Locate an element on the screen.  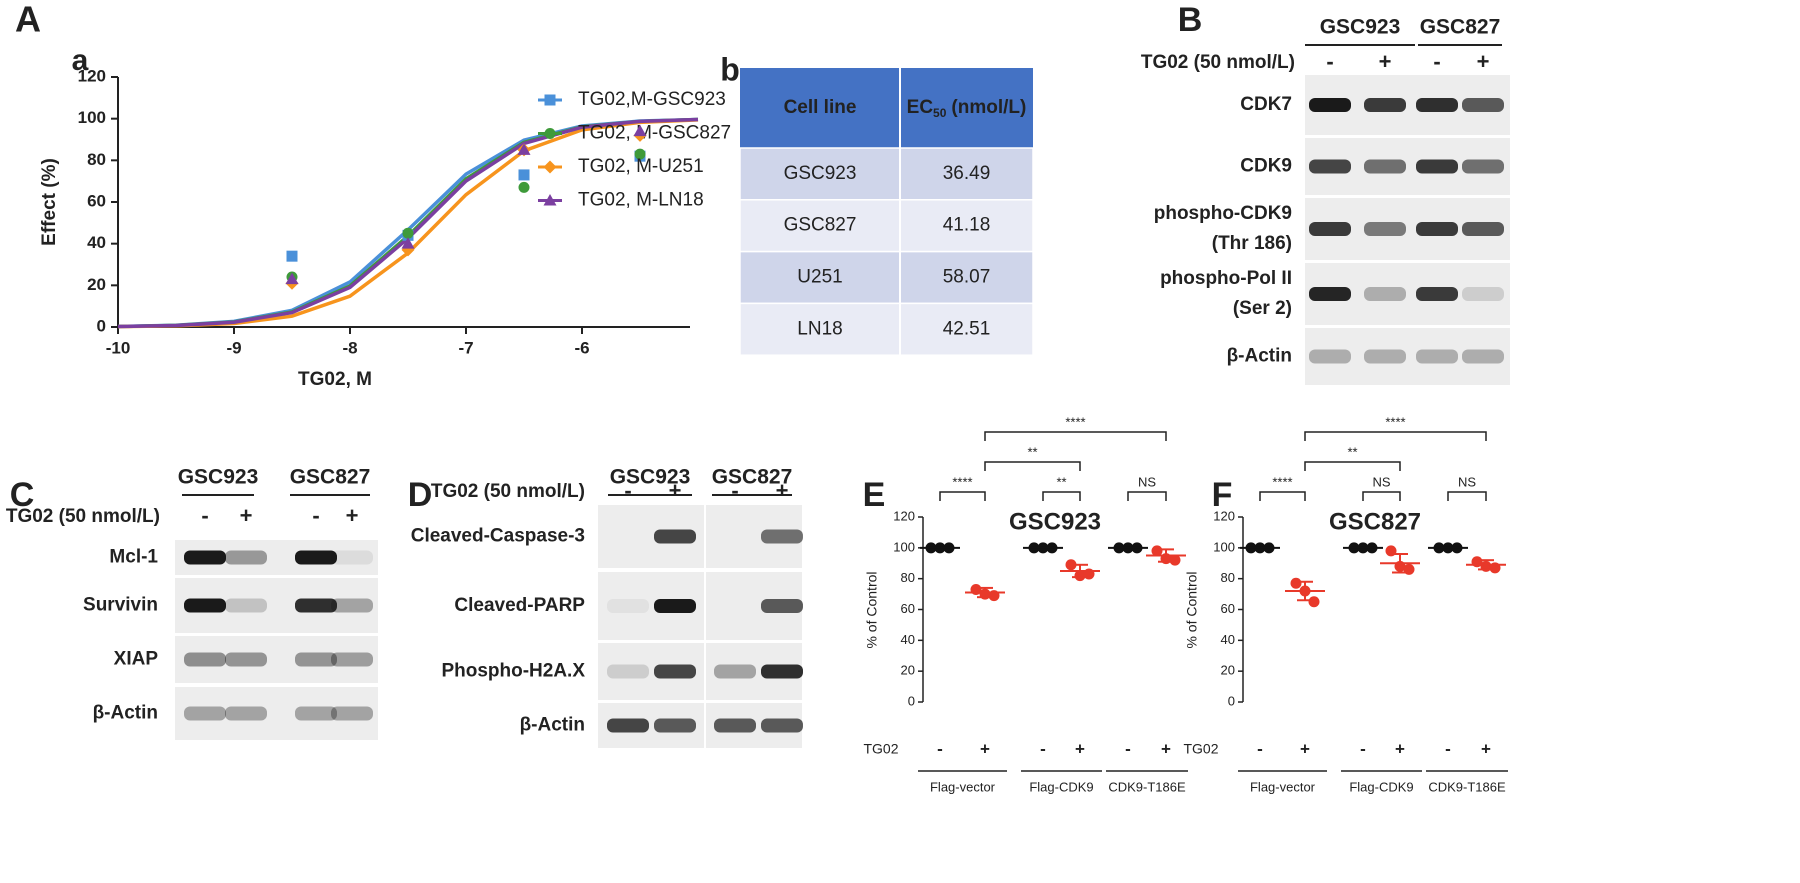
significance-label: NS is located at coordinates (1381, 481).